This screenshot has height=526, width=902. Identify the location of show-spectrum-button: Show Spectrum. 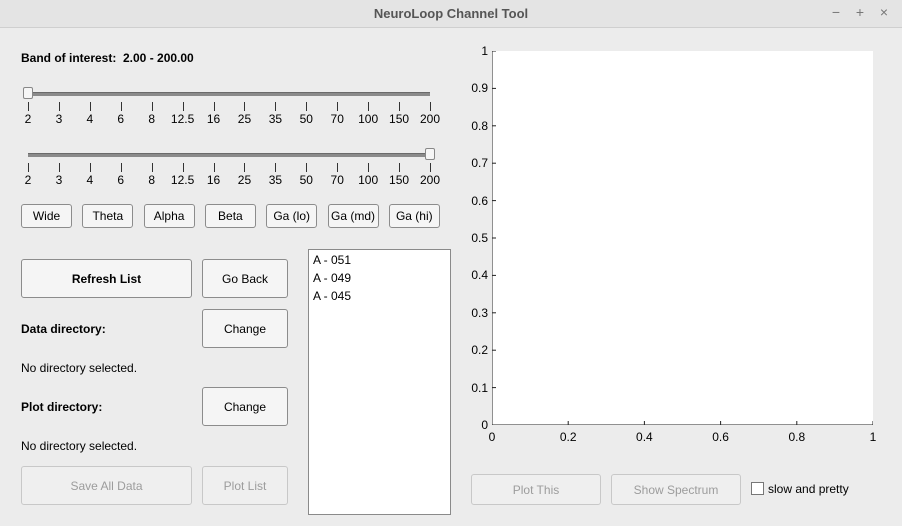
(676, 489).